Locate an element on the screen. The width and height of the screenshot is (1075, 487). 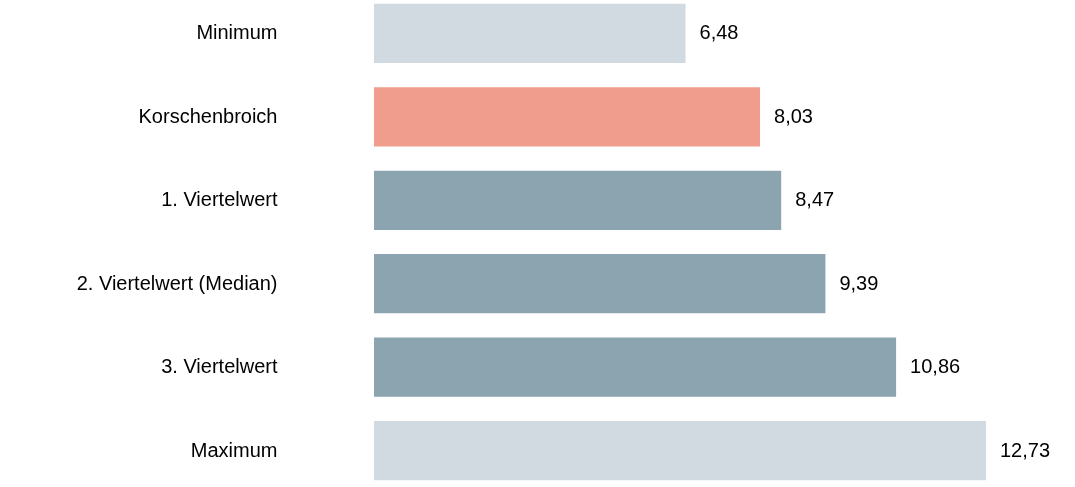
y-tick-label: Maximum is located at coordinates (234, 449).